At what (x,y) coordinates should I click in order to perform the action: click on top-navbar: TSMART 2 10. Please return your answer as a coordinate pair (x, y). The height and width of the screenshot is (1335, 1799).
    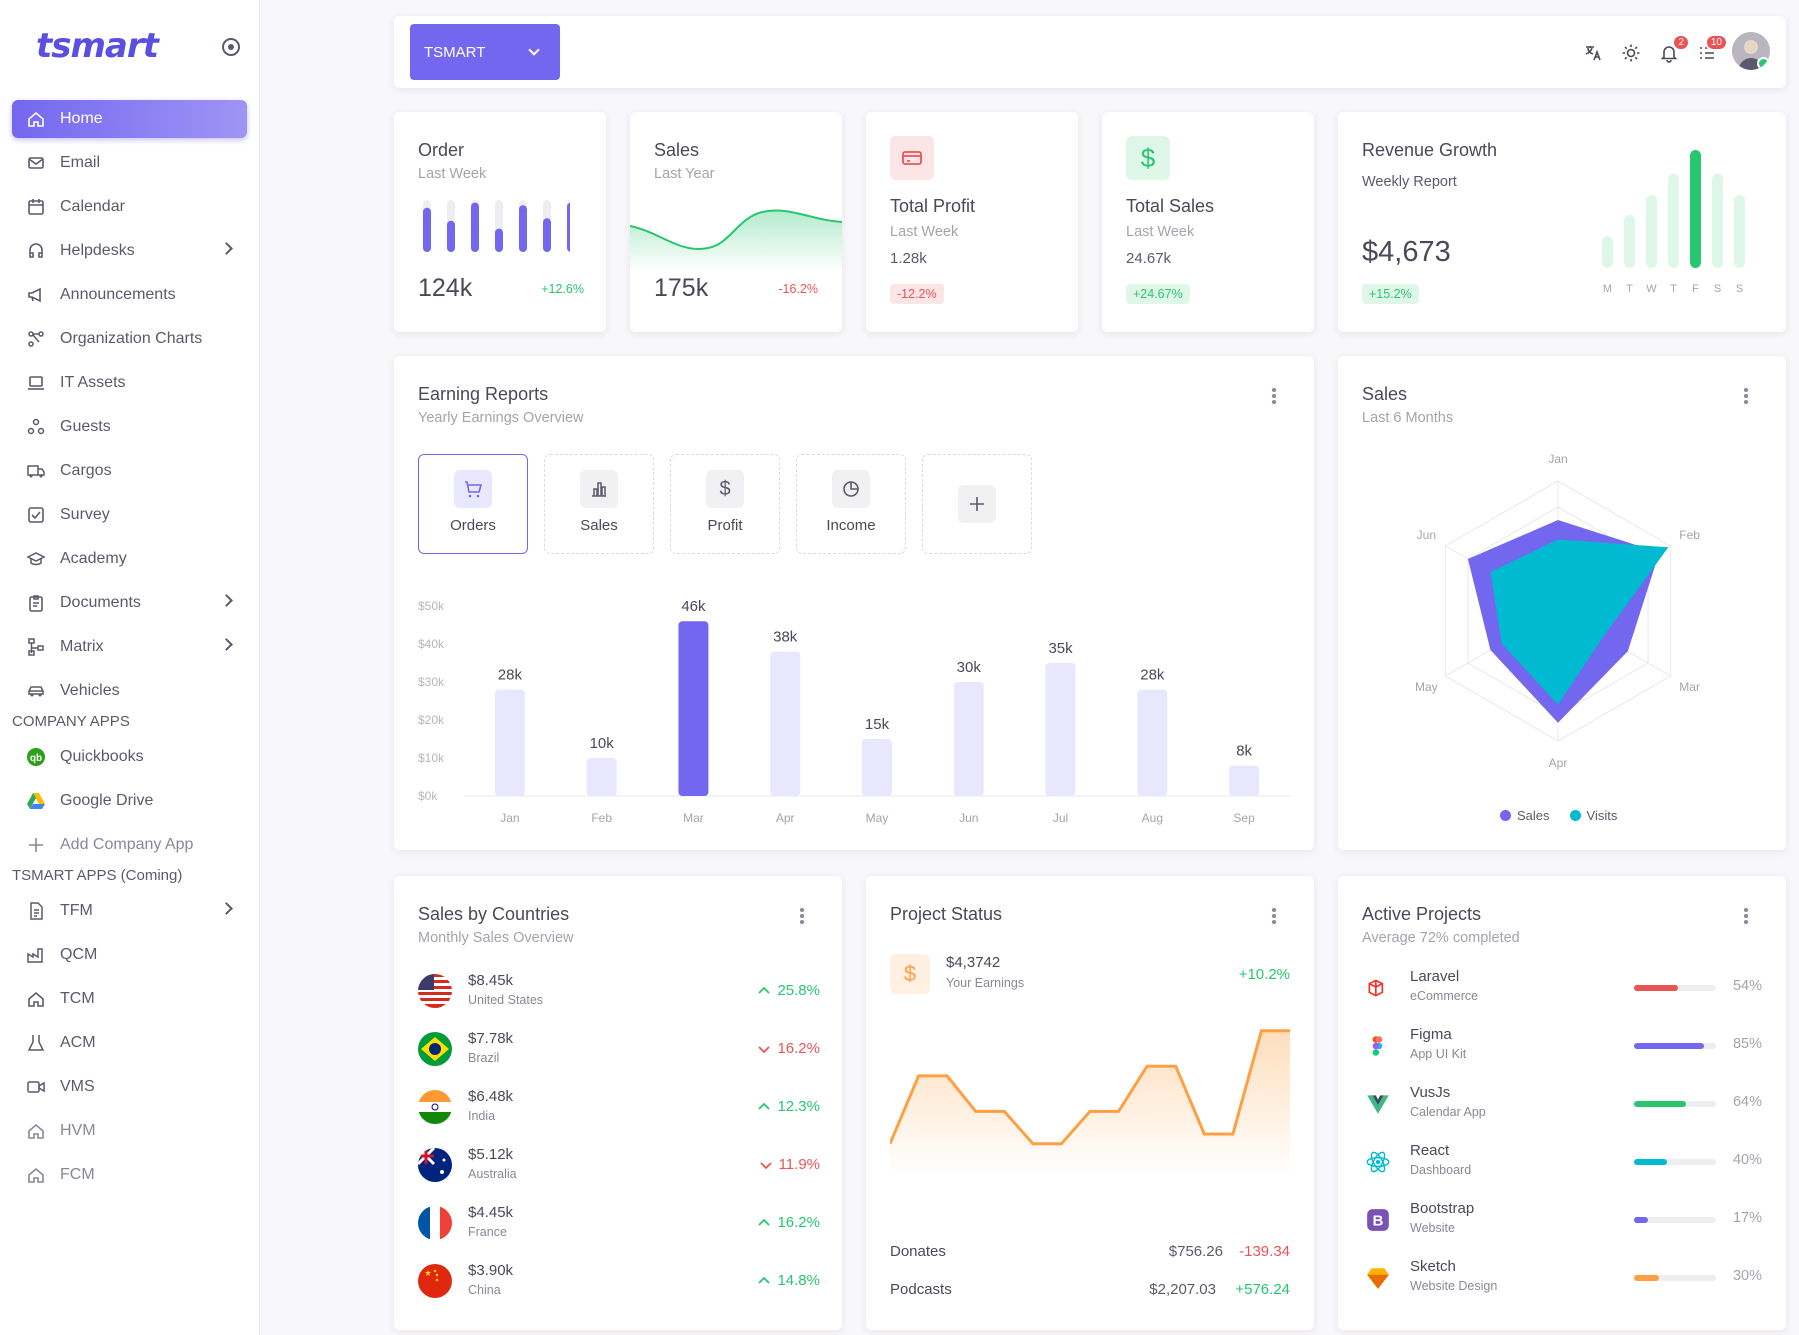
    Looking at the image, I should click on (1090, 52).